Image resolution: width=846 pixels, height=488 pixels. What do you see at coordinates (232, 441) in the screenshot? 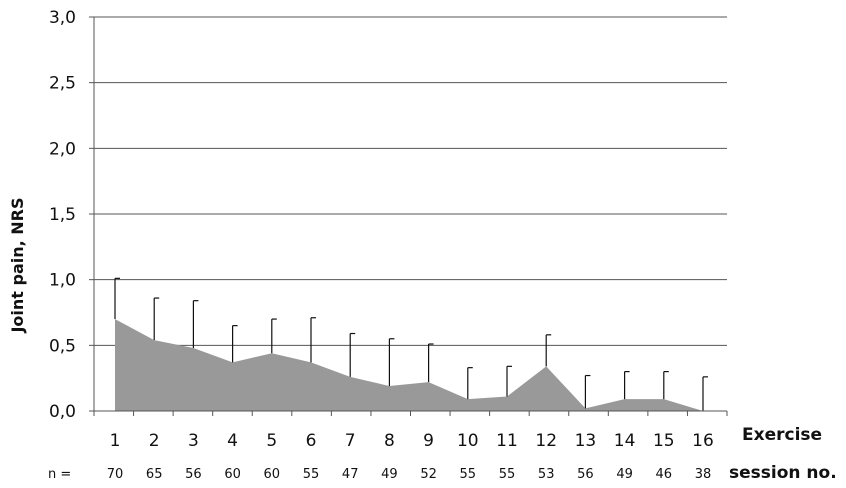
I see `x-tick-label: 4` at bounding box center [232, 441].